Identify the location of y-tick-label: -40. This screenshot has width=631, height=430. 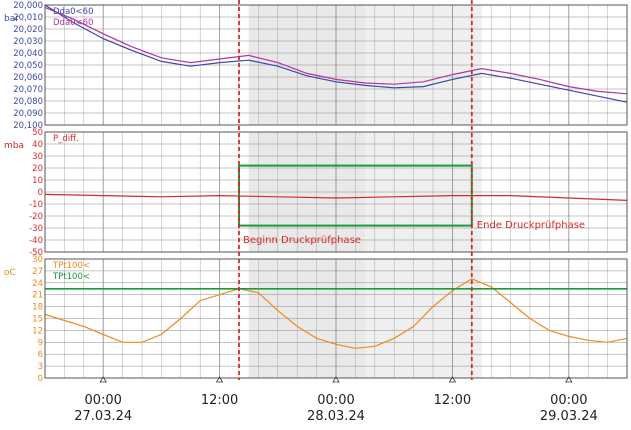
(36, 241).